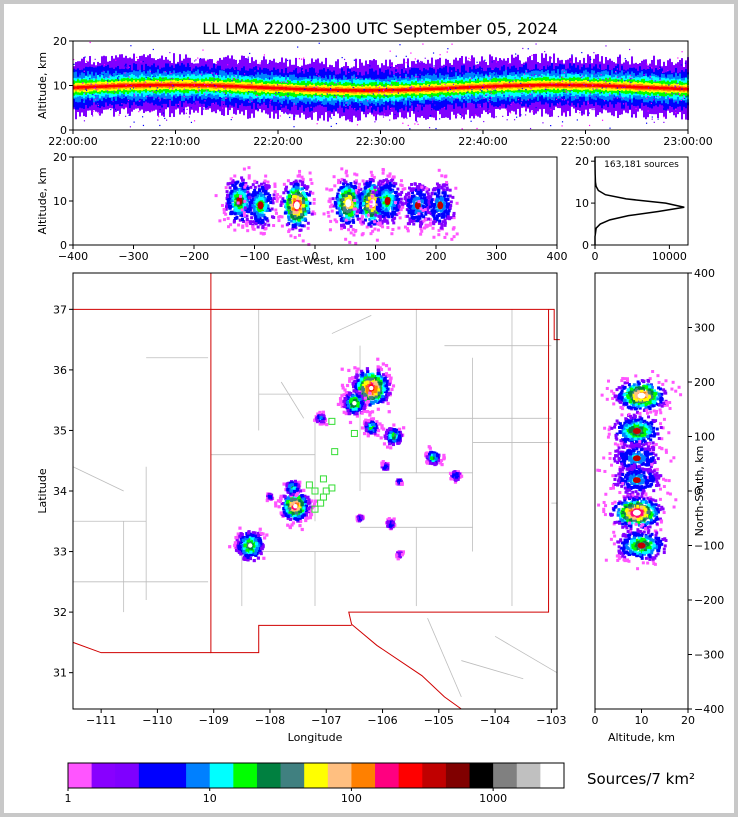 This screenshot has width=738, height=817. What do you see at coordinates (348, 203) in the screenshot?
I see `eastwest-core` at bounding box center [348, 203].